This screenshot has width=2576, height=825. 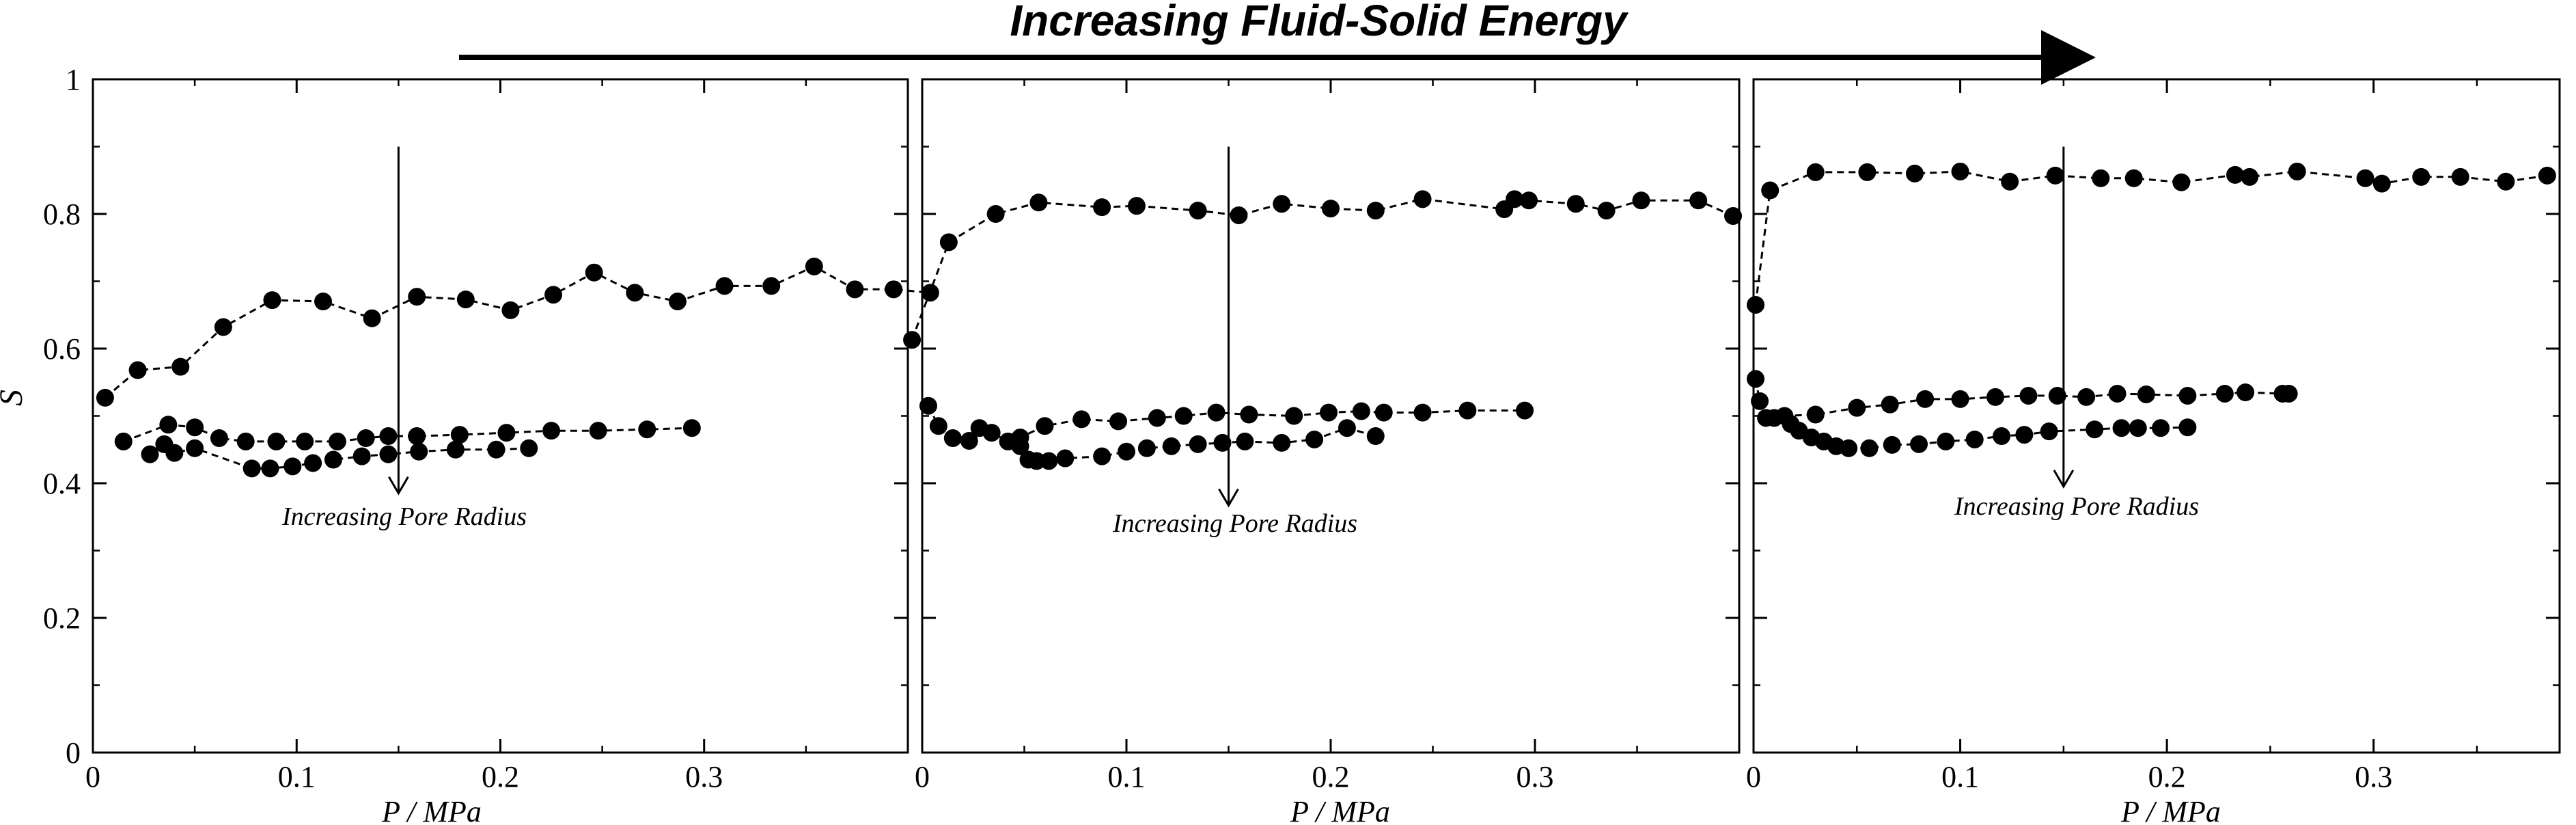 I want to click on x-tick-label: 0.1, so click(x=297, y=777).